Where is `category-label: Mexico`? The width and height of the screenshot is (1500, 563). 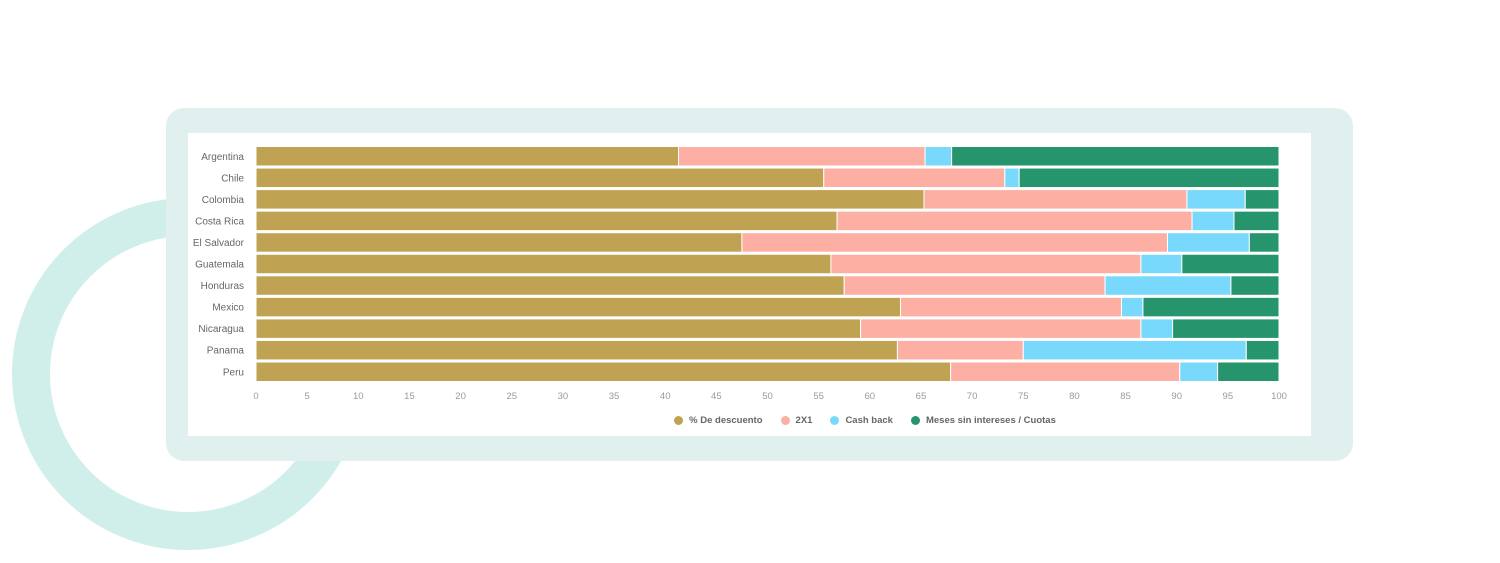
category-label: Mexico is located at coordinates (228, 308).